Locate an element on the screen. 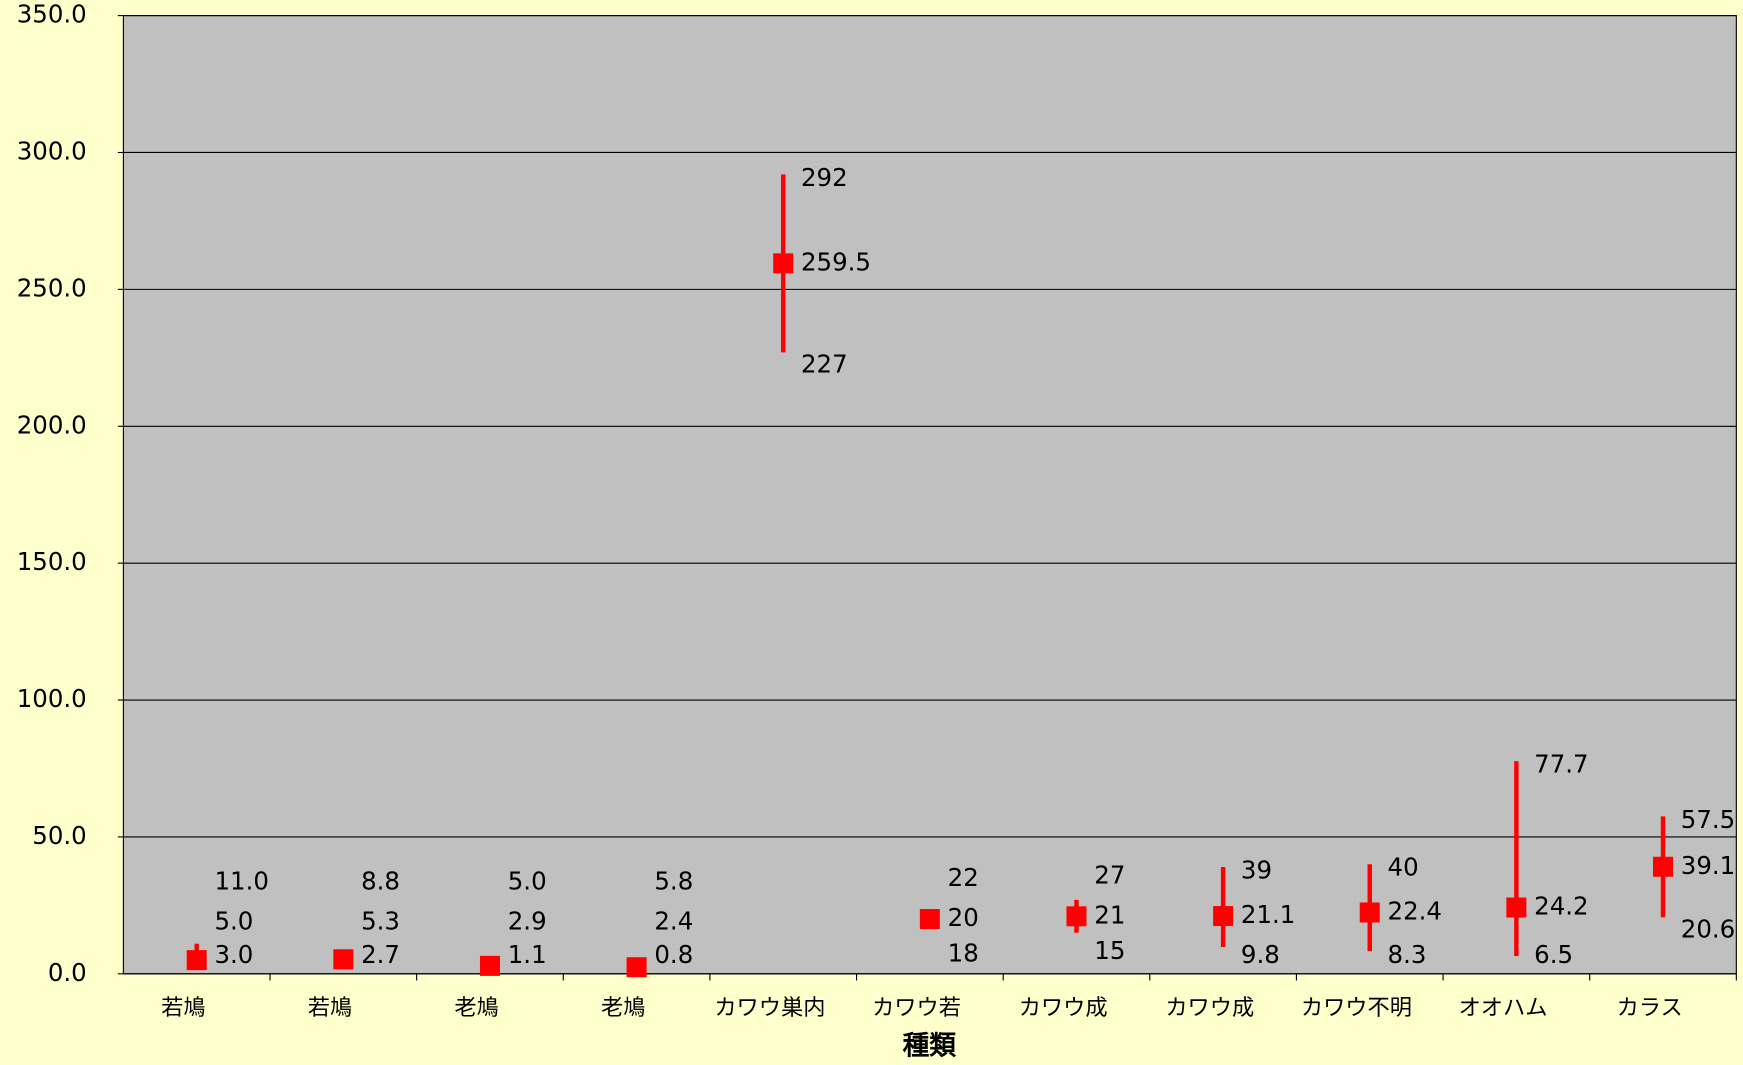  data-label: 20.6 is located at coordinates (1708, 929).